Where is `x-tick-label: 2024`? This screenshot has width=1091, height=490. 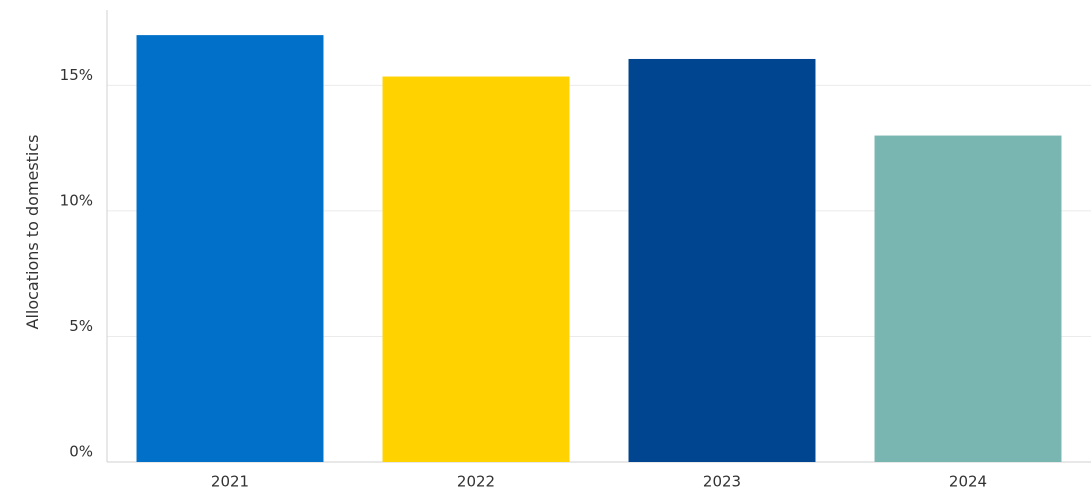
x-tick-label: 2024 is located at coordinates (968, 481).